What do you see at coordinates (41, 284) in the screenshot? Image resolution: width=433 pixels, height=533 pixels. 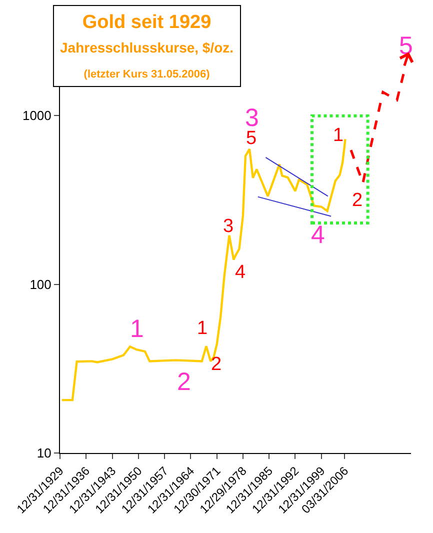 I see `y-tick-label: 100` at bounding box center [41, 284].